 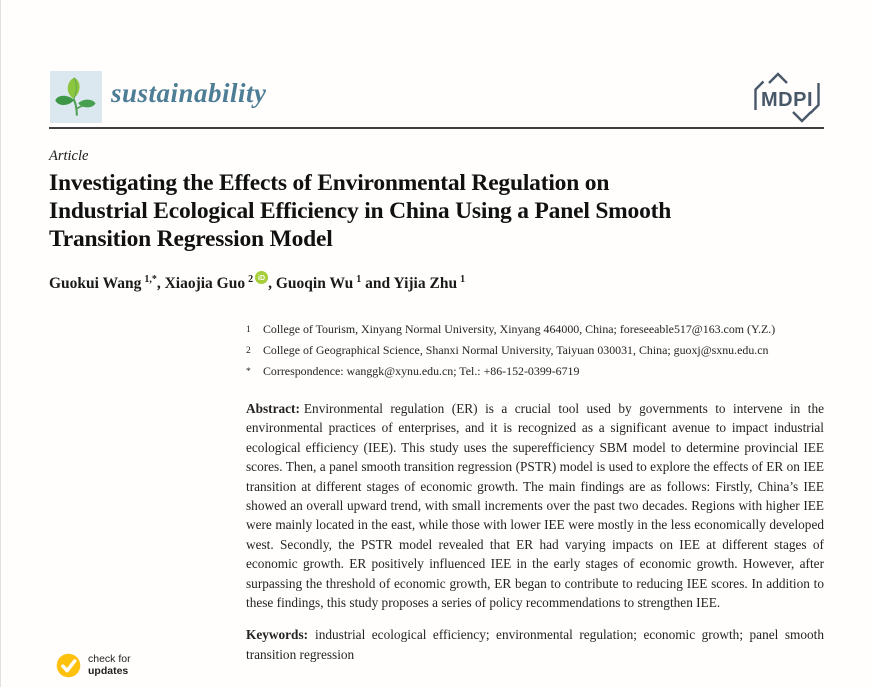 I want to click on check-for-updates-badge: check for updates, so click(x=93, y=665).